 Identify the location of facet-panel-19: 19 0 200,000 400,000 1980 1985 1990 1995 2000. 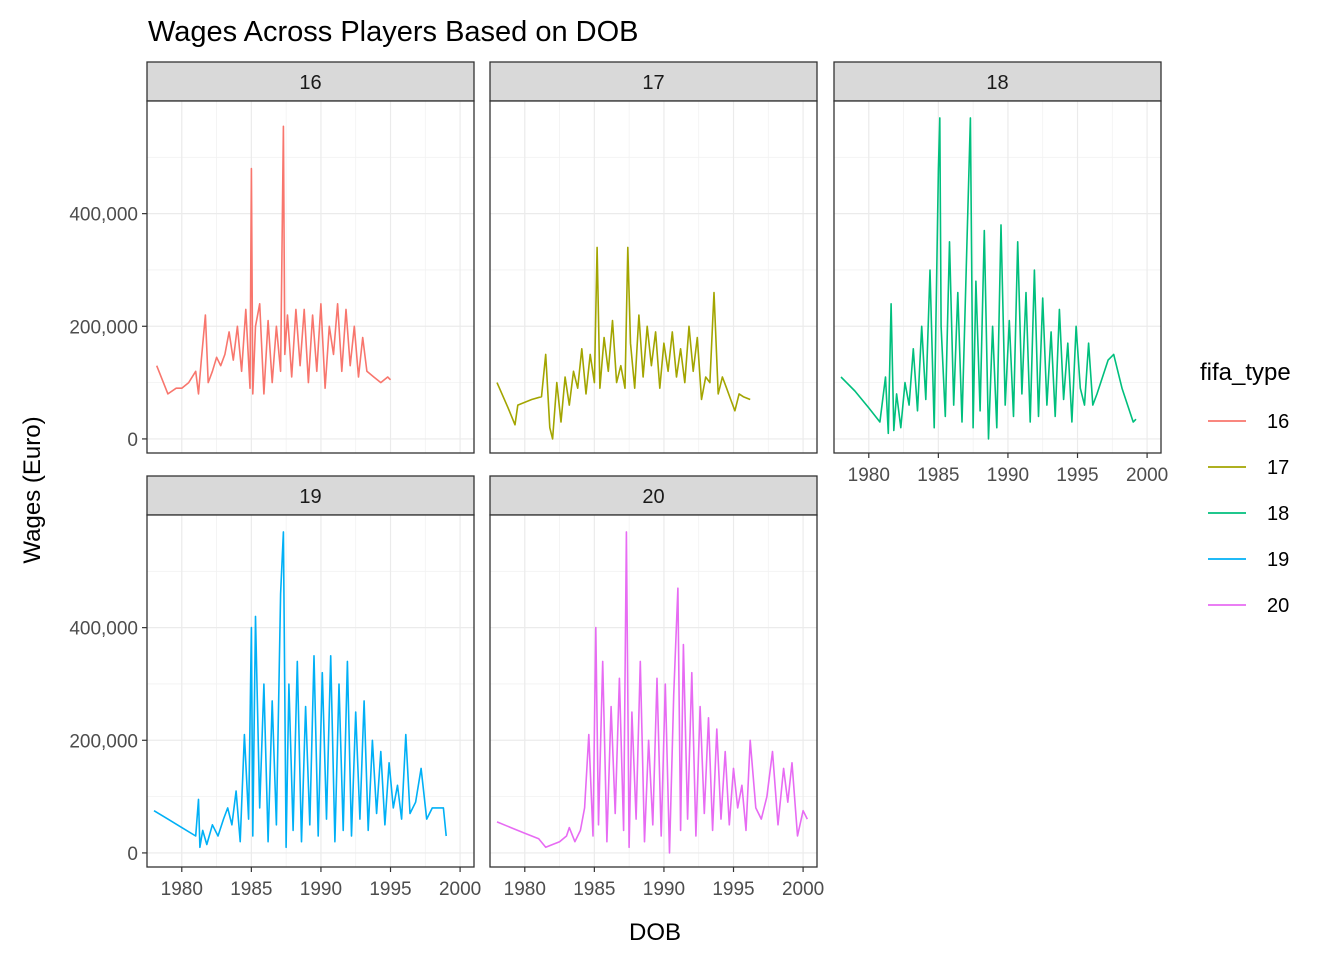
(275, 687).